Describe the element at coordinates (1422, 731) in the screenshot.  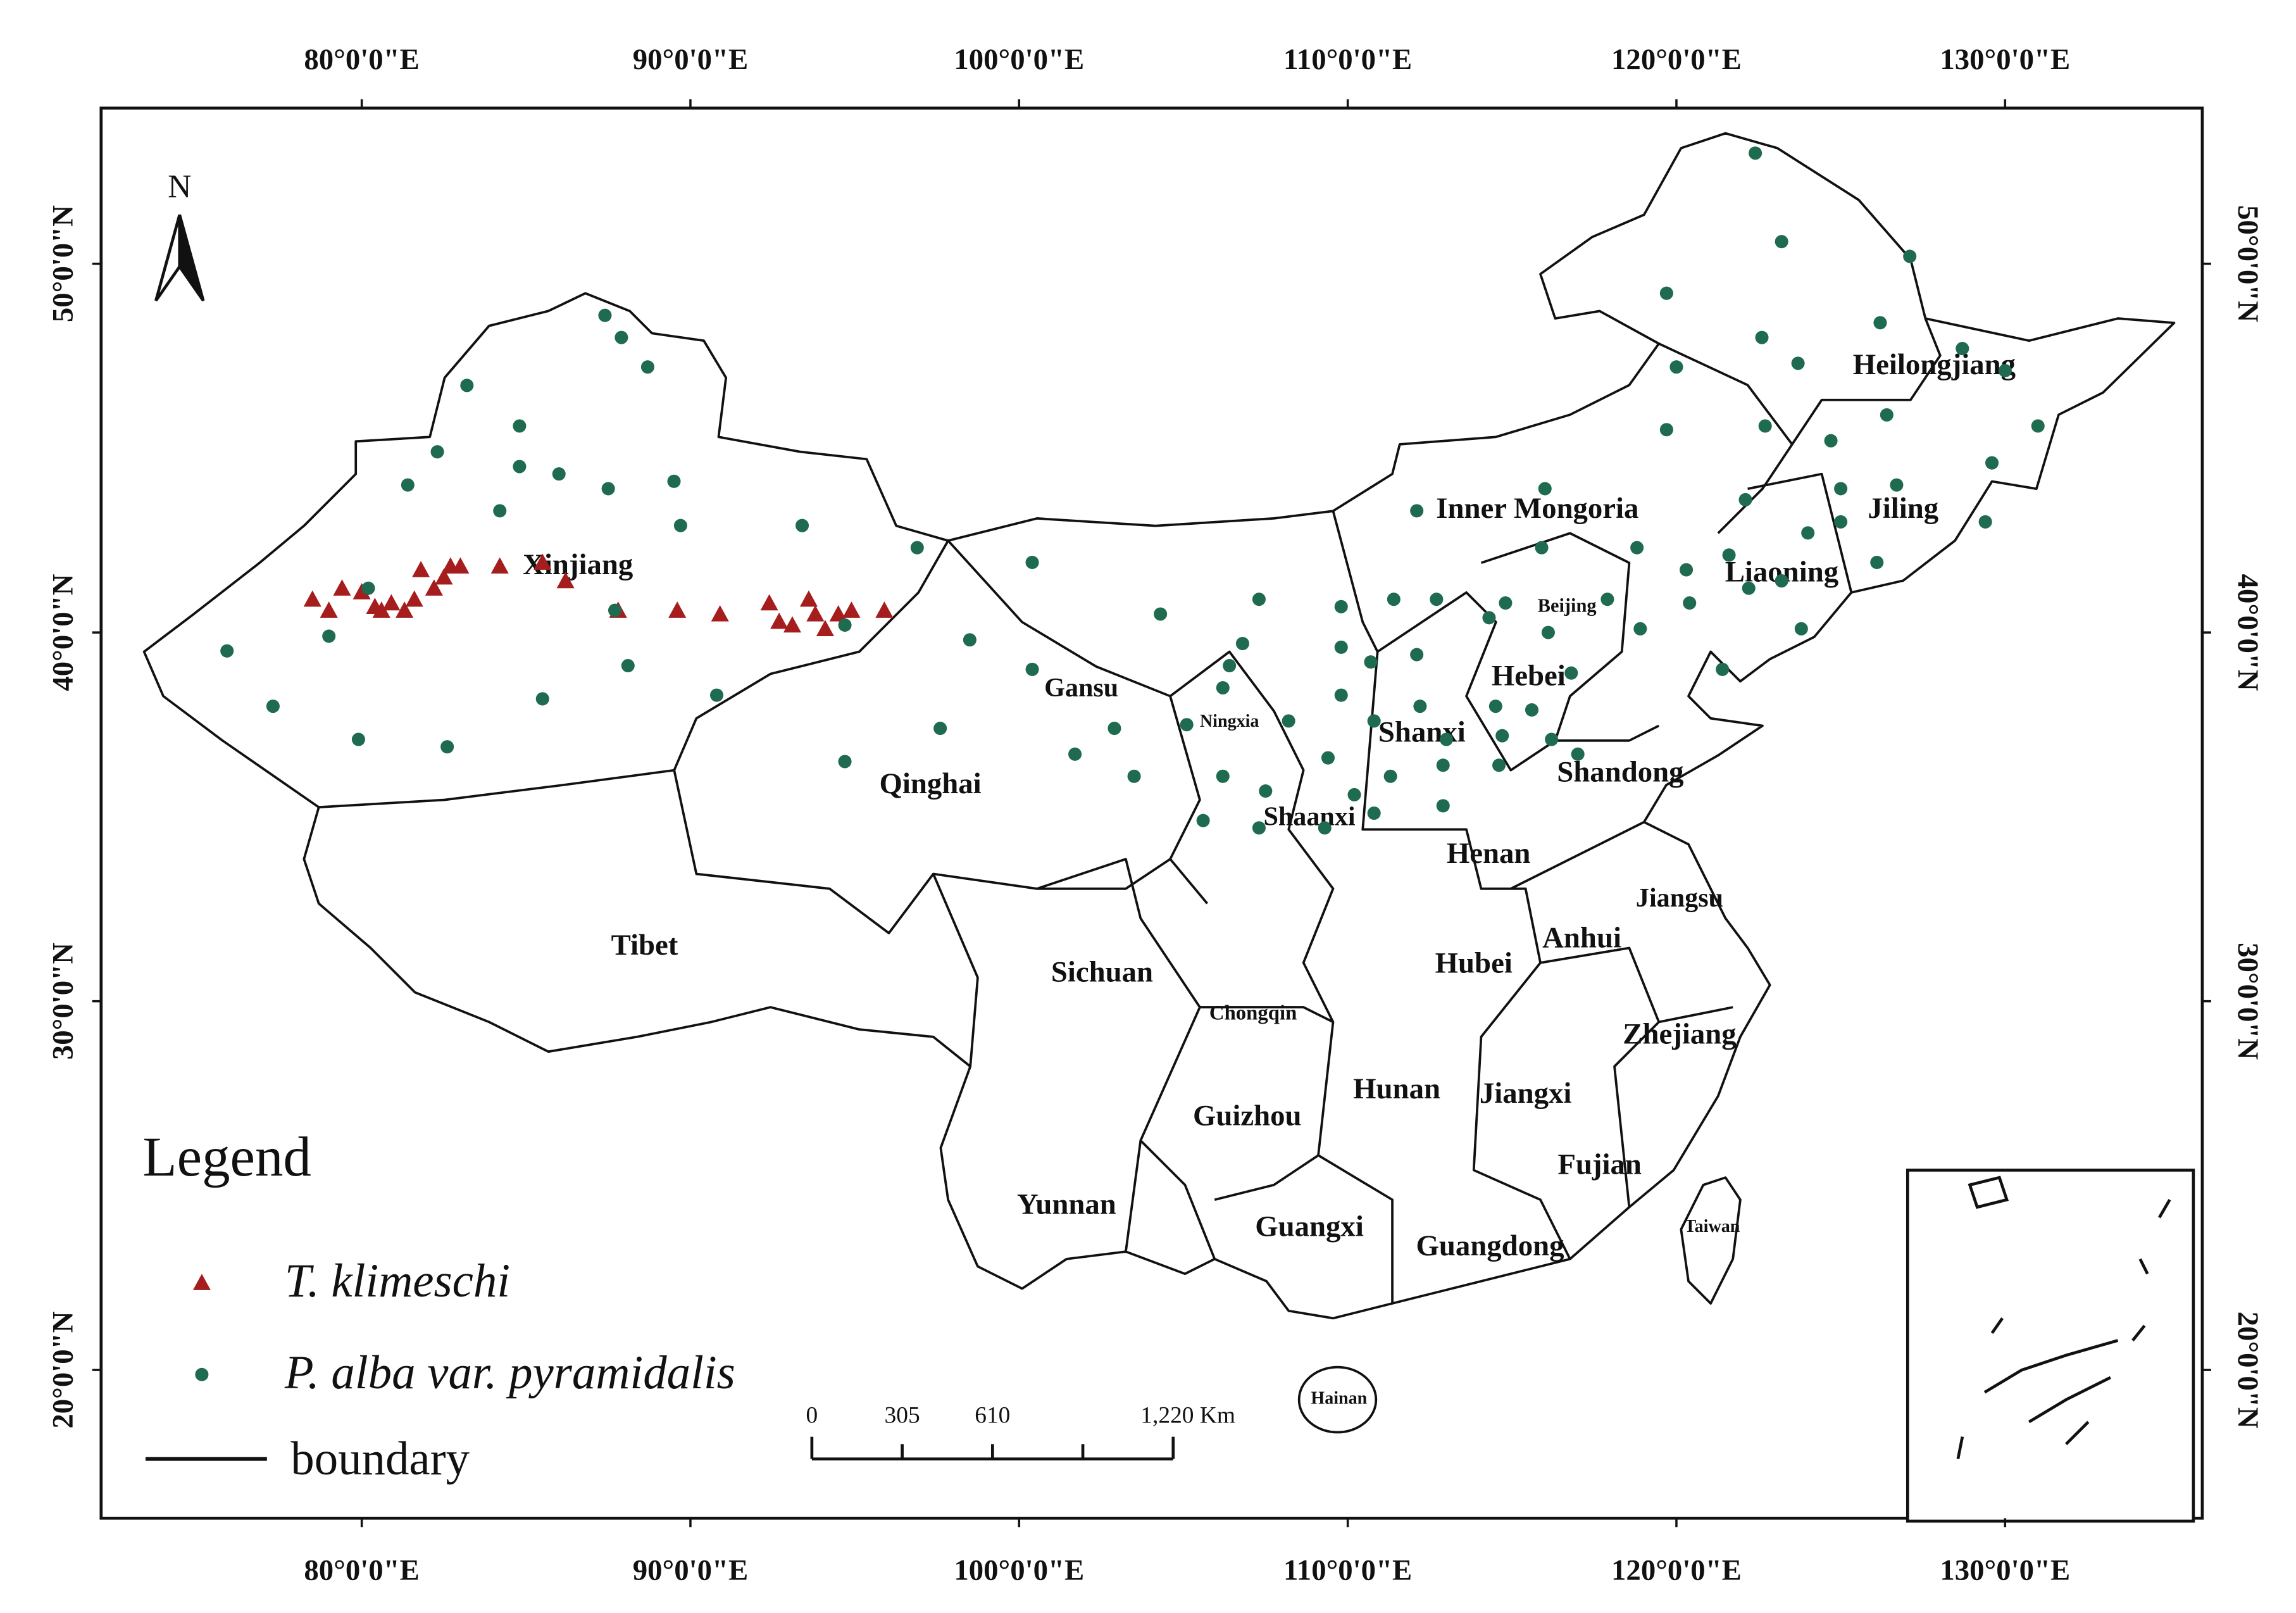
I see `region-label: Shanxi` at that location.